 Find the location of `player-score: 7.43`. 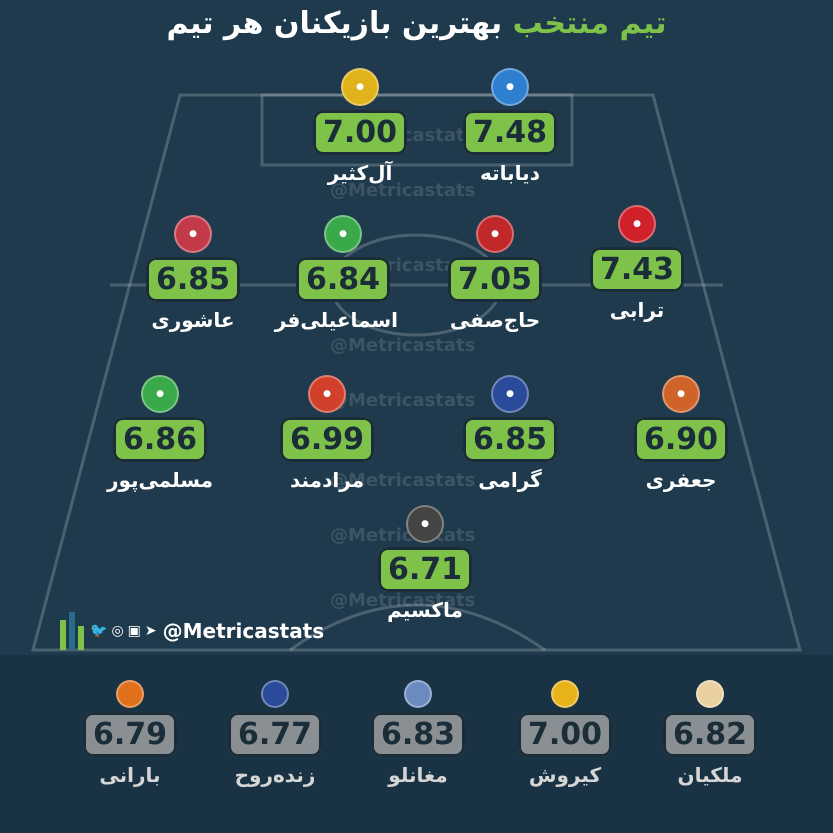

player-score: 7.43 is located at coordinates (637, 269).